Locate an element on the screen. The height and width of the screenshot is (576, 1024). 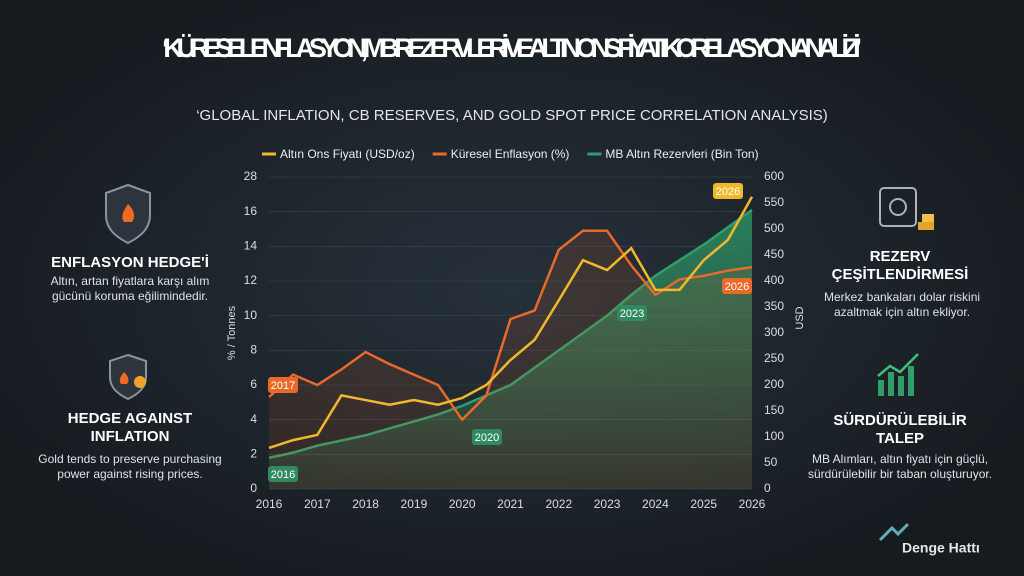
y-axis-label: % / Tonnes is located at coordinates (232, 332).